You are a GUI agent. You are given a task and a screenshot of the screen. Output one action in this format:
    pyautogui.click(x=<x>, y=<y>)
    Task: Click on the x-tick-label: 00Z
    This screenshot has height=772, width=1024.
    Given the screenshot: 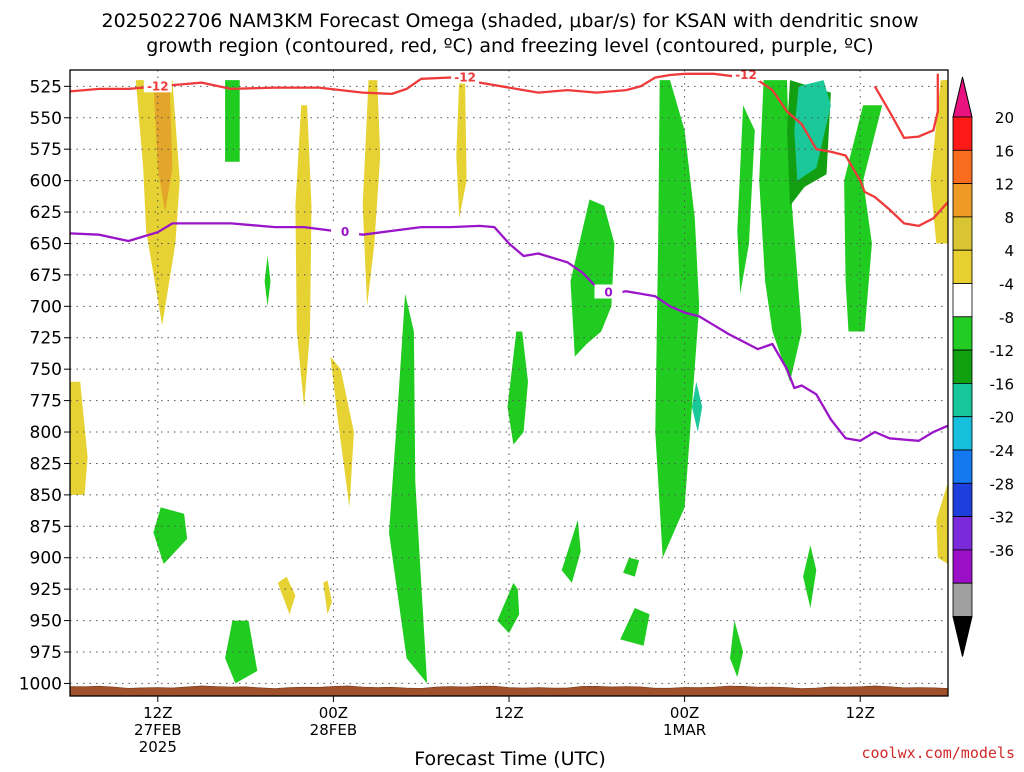 What is the action you would take?
    pyautogui.click(x=333, y=713)
    